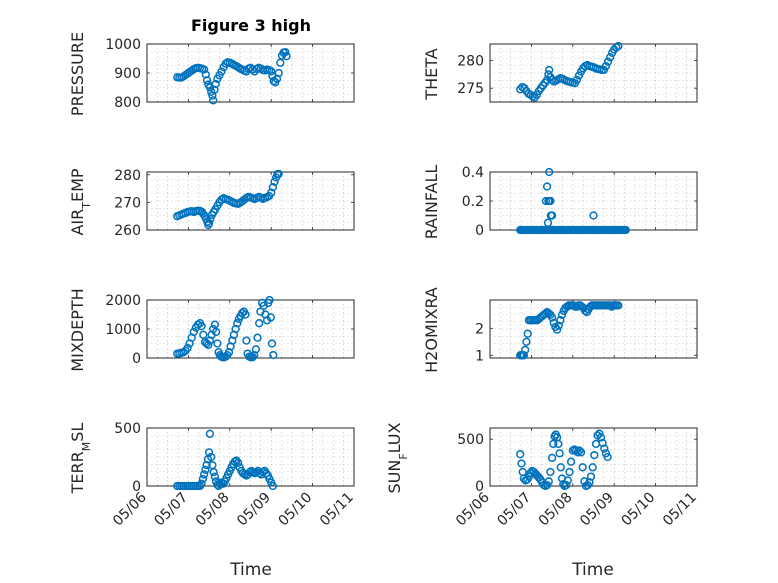 The image size is (778, 583). What do you see at coordinates (123, 301) in the screenshot?
I see `y-tick-label: 2000` at bounding box center [123, 301].